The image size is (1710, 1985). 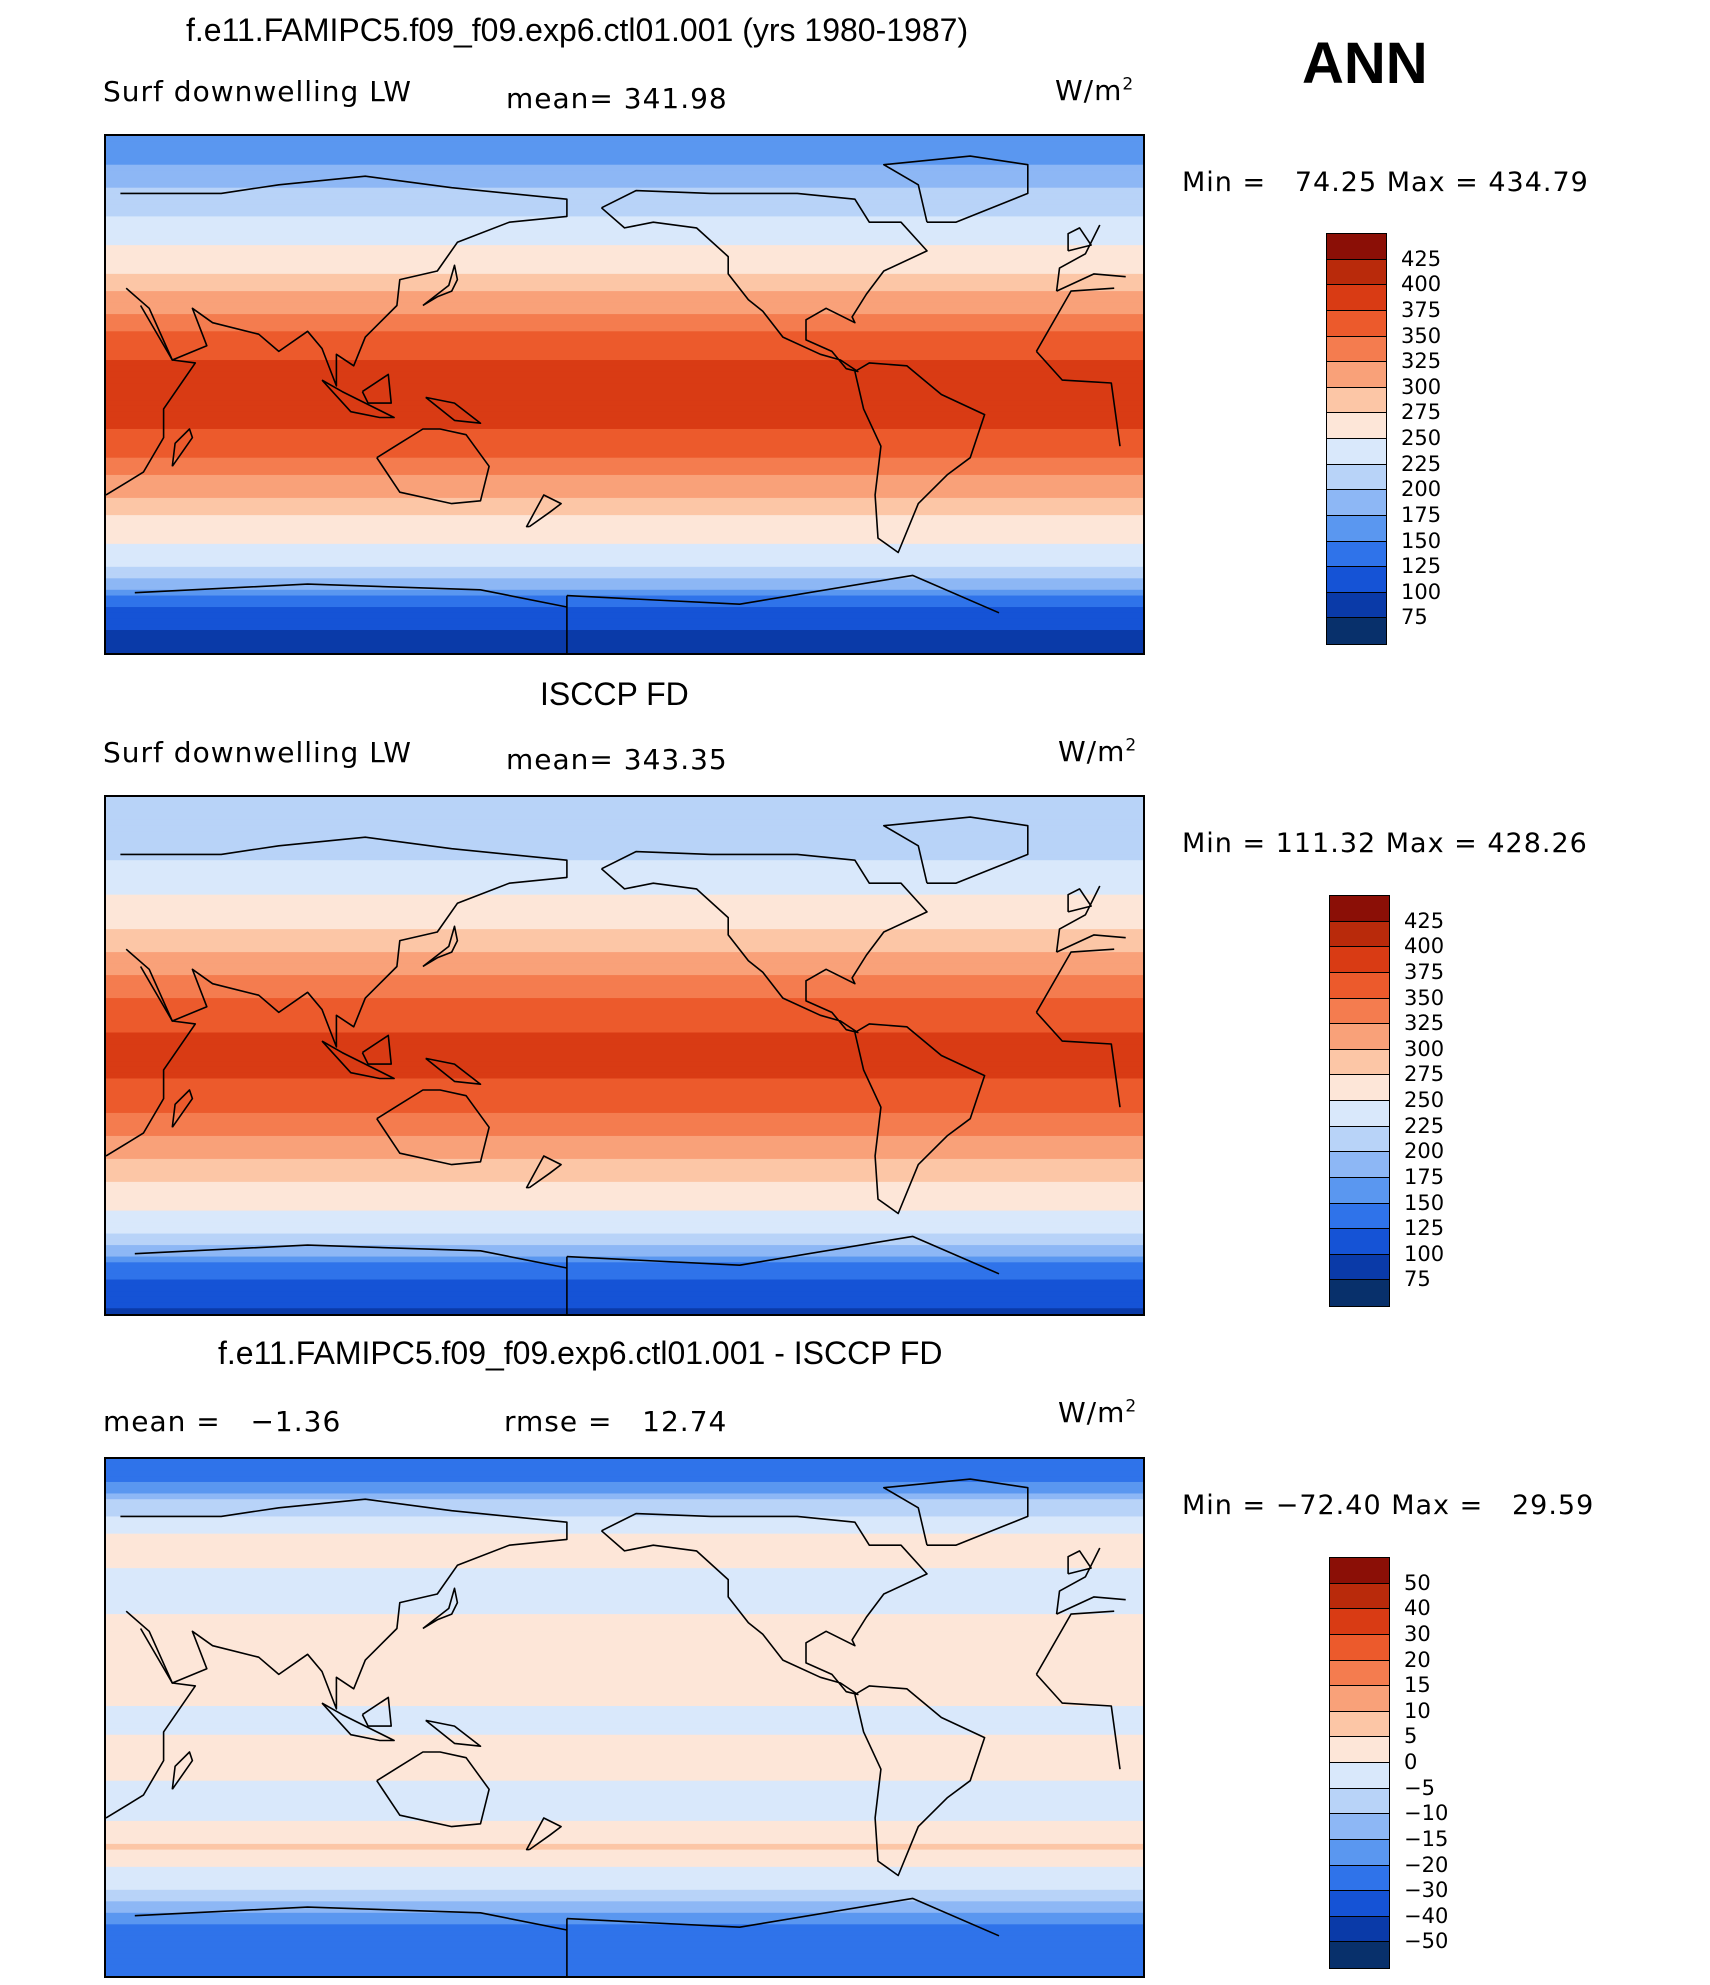 I want to click on colorbar-tick-label: 40, so click(x=1417, y=1608).